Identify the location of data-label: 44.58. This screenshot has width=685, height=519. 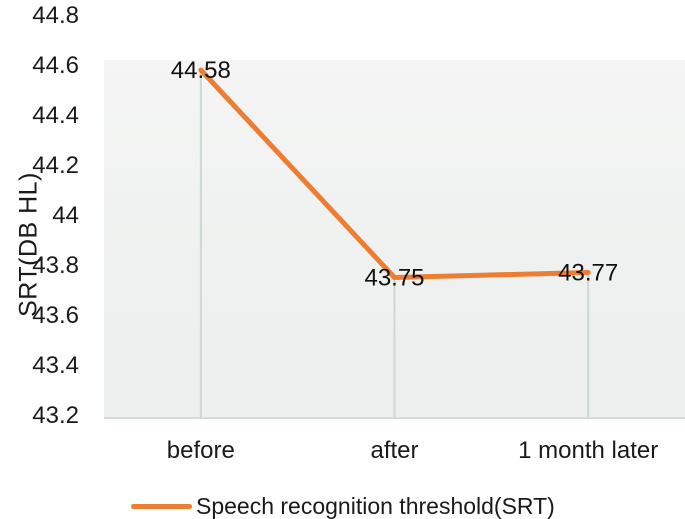
(201, 70).